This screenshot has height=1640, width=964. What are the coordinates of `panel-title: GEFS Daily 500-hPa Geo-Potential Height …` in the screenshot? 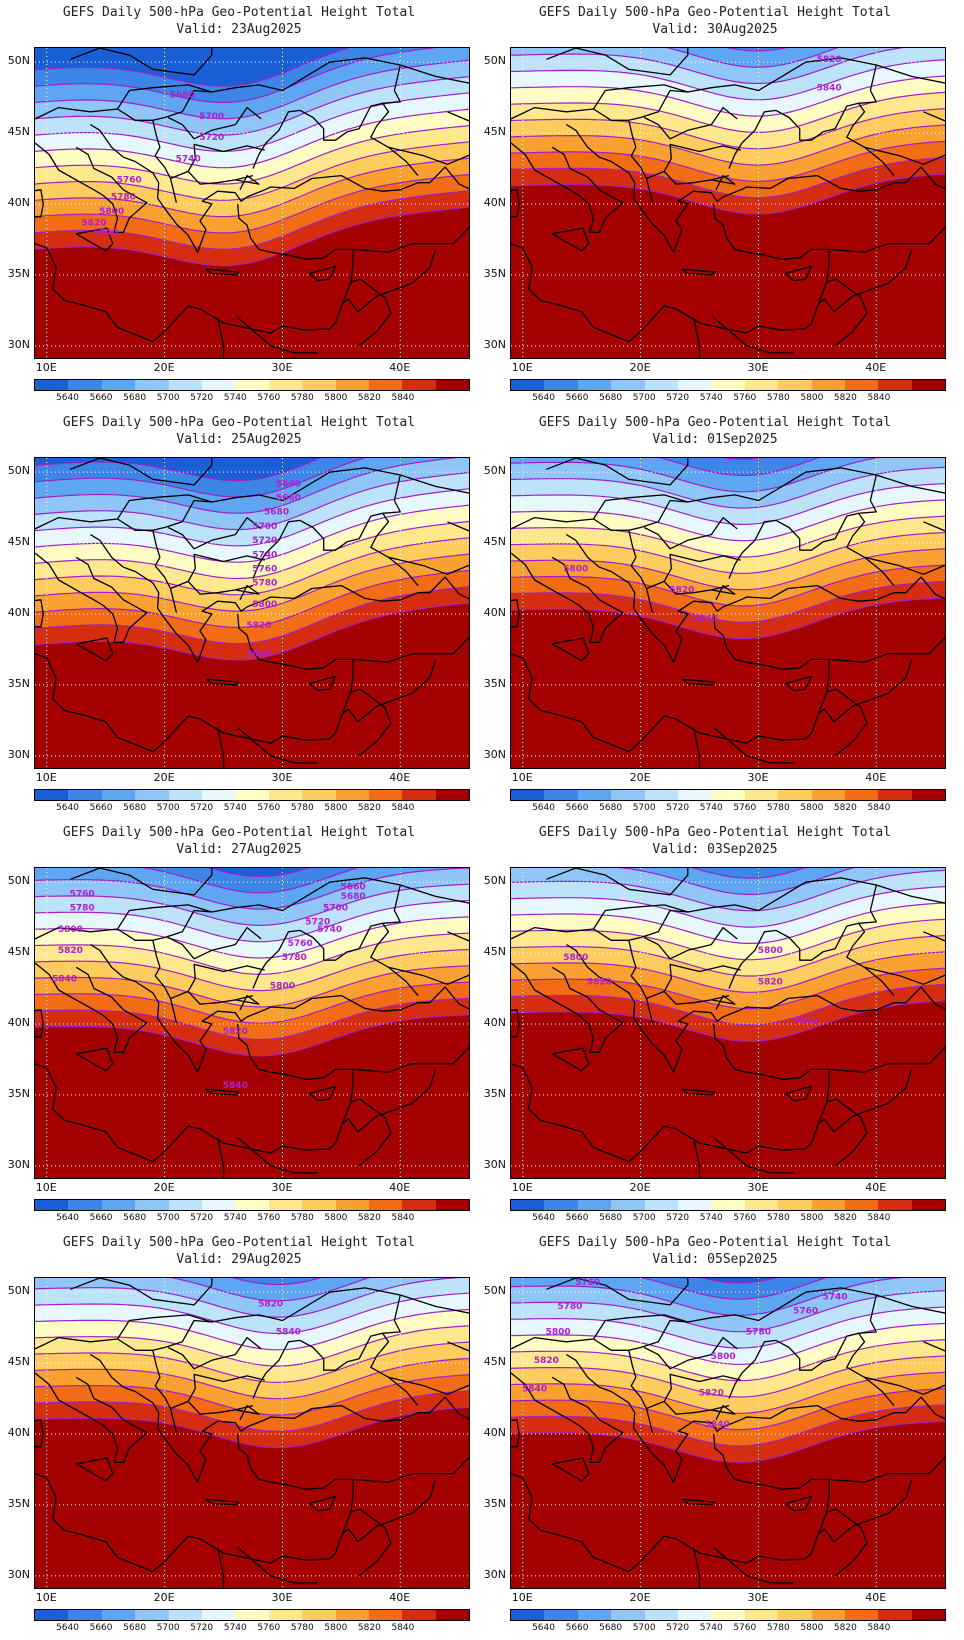 It's located at (715, 832).